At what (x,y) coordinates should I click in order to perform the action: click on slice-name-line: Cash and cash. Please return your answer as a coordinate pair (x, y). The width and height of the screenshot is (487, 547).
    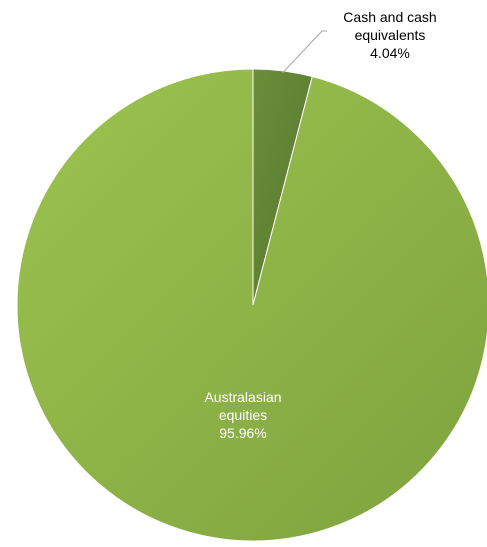
    Looking at the image, I should click on (389, 17).